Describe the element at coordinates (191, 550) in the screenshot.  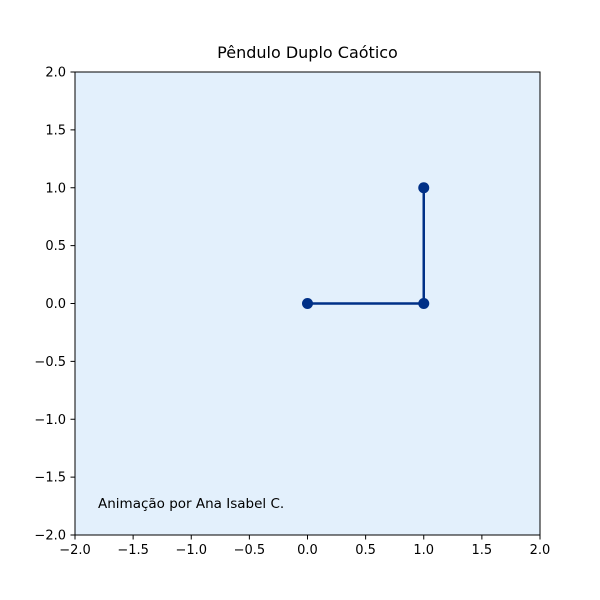
I see `x-tick-label: −1.0` at that location.